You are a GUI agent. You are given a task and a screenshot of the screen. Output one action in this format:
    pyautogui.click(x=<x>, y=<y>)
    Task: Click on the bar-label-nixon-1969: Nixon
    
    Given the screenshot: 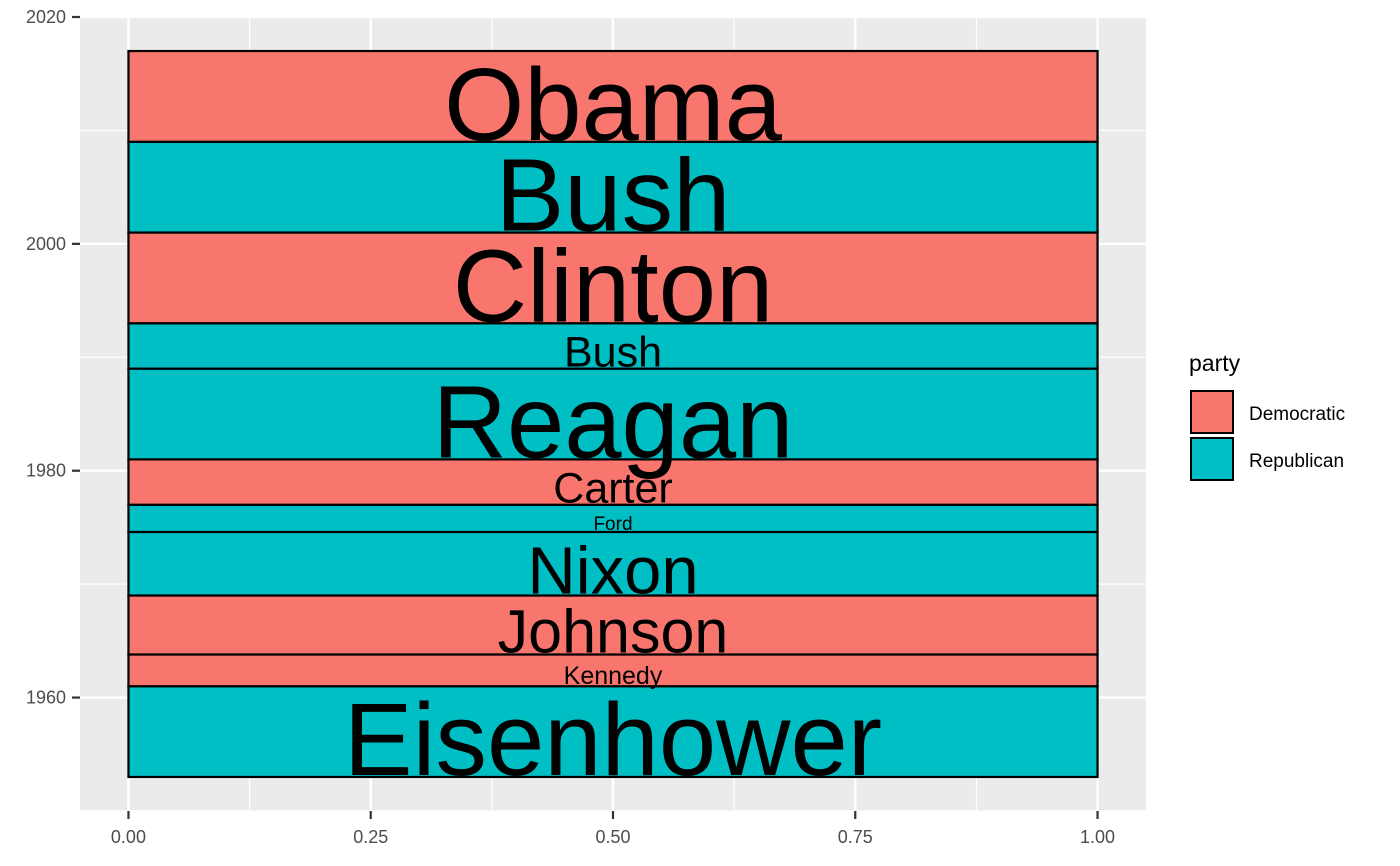 What is the action you would take?
    pyautogui.click(x=612, y=570)
    